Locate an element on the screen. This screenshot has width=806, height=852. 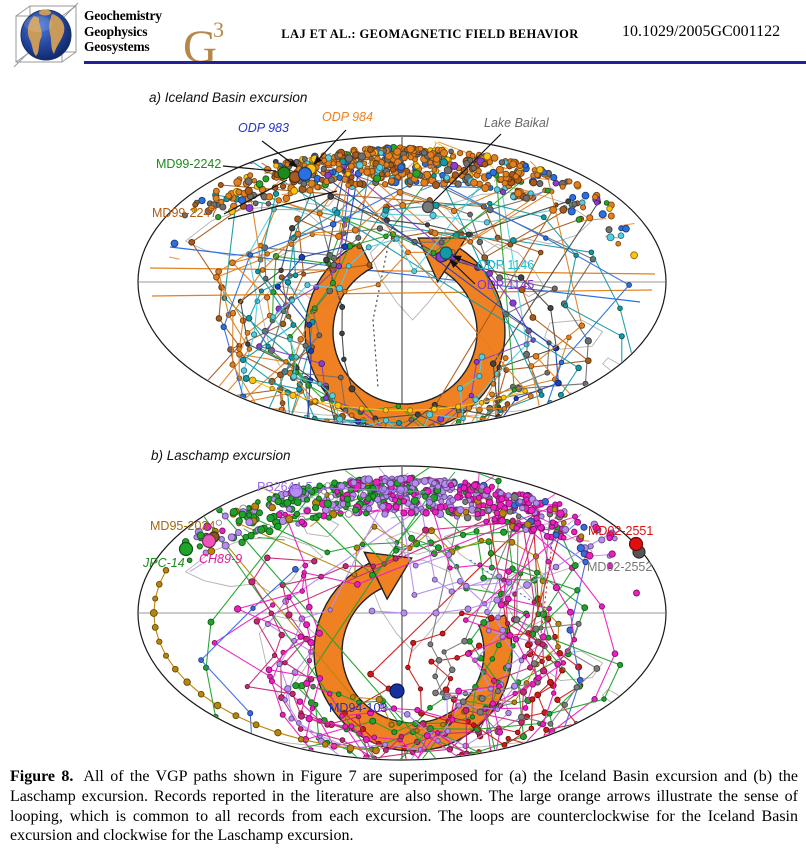
g3-logo: G3 is located at coordinates (203, 45).